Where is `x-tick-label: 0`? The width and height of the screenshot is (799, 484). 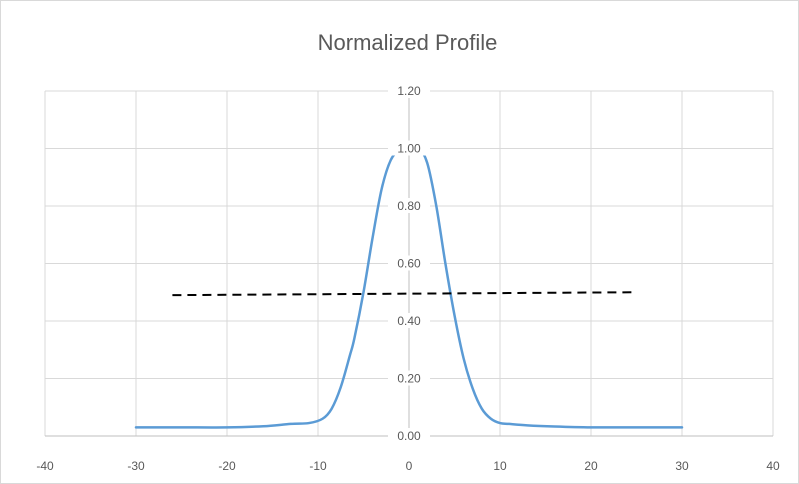 x-tick-label: 0 is located at coordinates (409, 466).